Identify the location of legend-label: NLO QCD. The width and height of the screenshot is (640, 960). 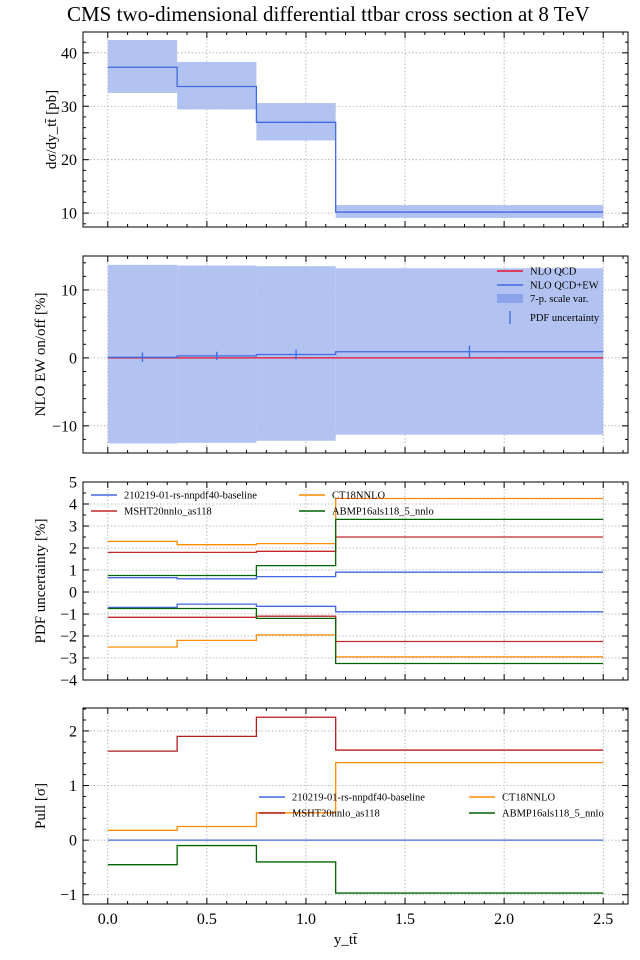
(553, 272).